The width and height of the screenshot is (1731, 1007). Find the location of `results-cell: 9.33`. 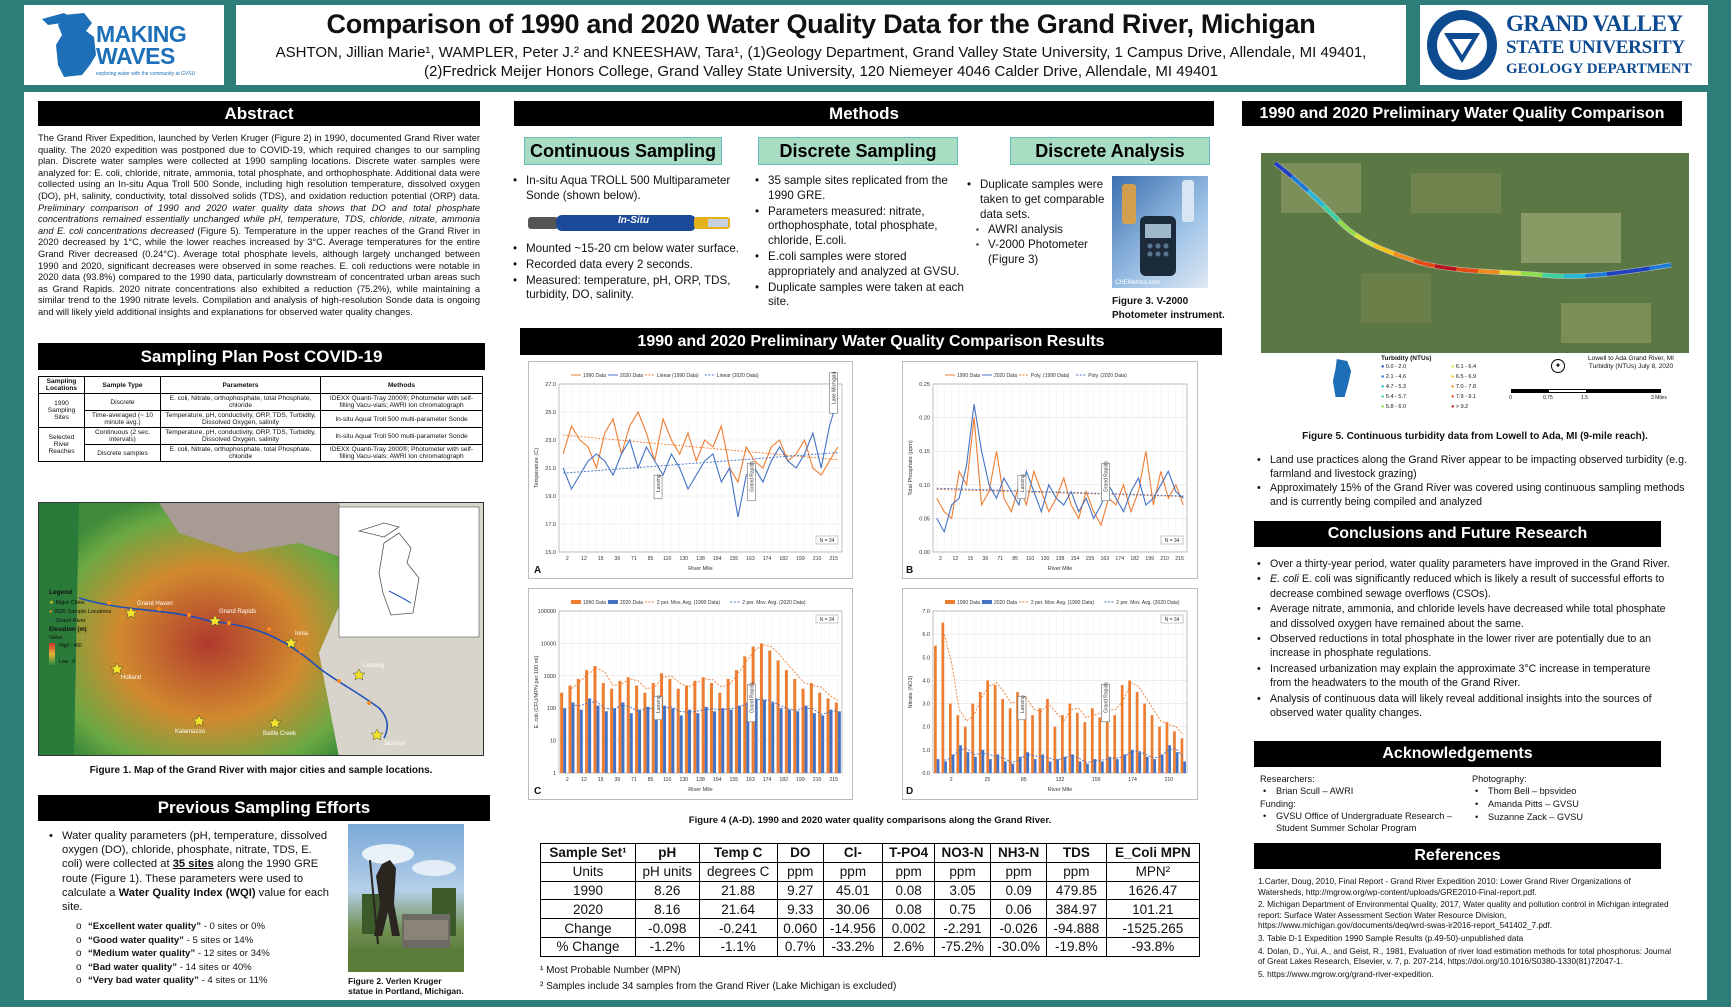

results-cell: 9.33 is located at coordinates (800, 909).